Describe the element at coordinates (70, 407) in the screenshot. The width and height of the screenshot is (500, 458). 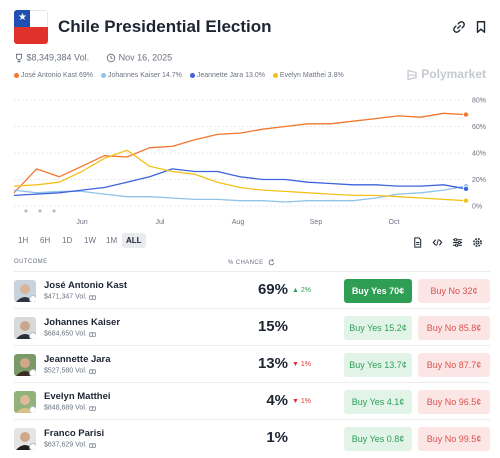
I see `outcome-volume: $848,689 Vol.` at that location.